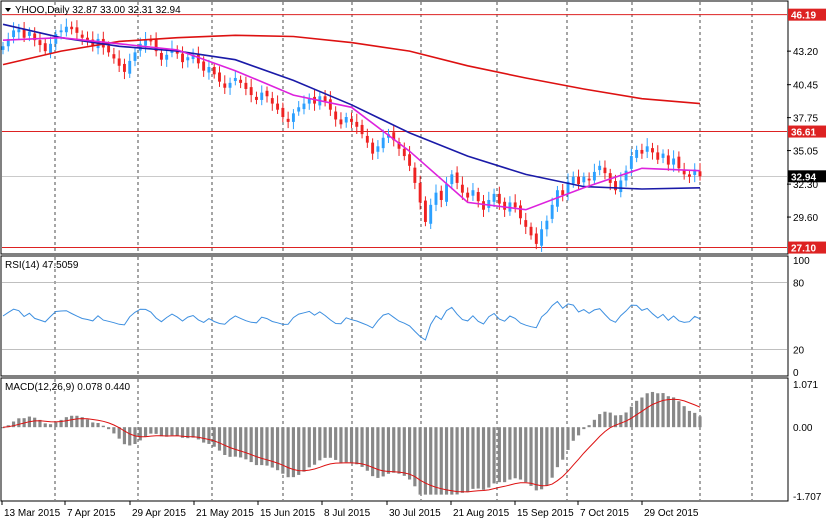  What do you see at coordinates (807, 247) in the screenshot?
I see `level-price-tag` at bounding box center [807, 247].